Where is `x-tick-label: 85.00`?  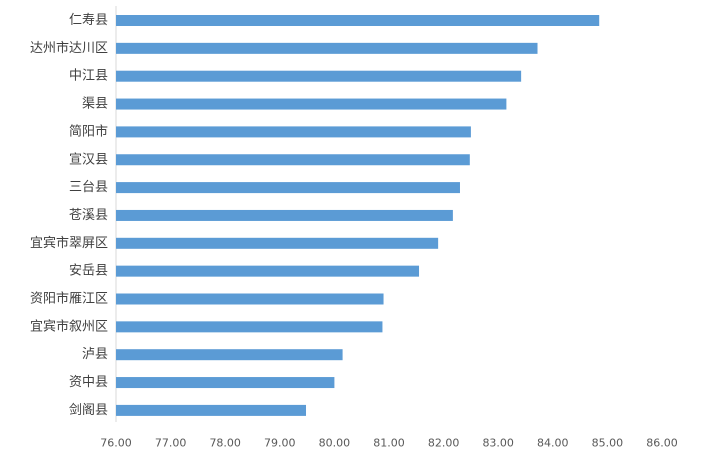
x-tick-label: 85.00 is located at coordinates (608, 443).